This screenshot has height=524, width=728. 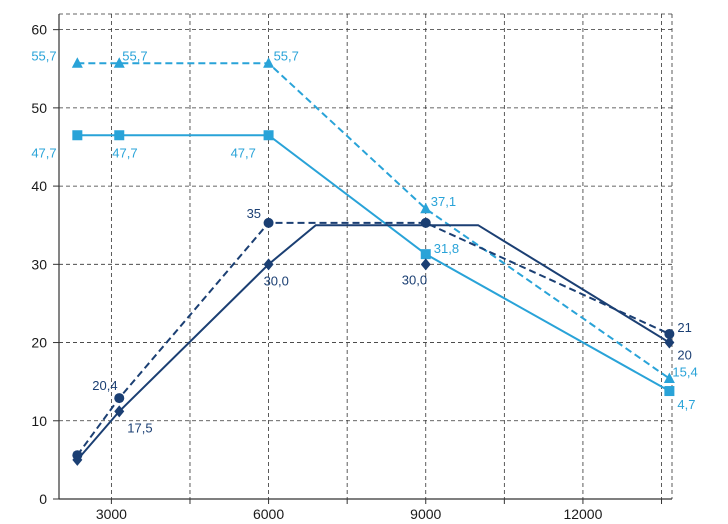 What do you see at coordinates (446, 248) in the screenshot?
I see `data-label: 31,8` at bounding box center [446, 248].